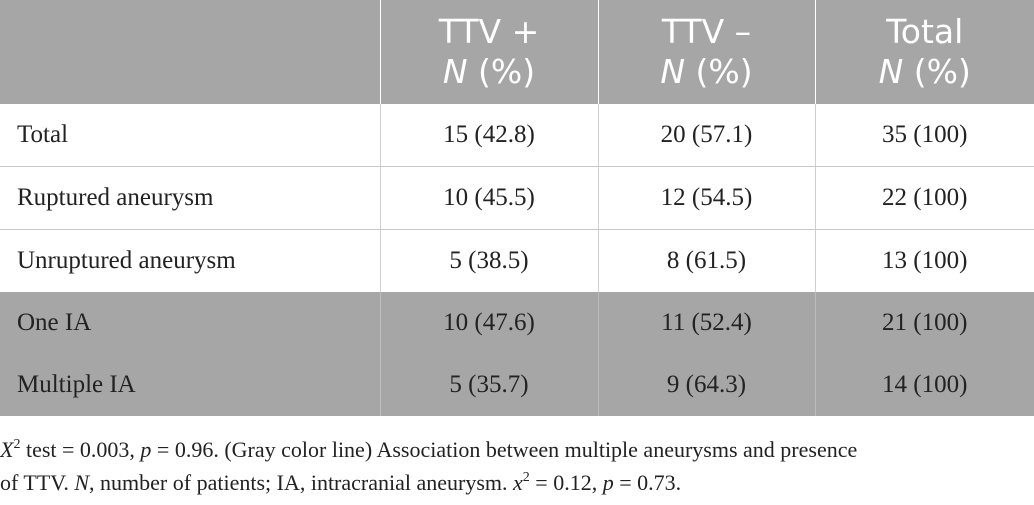 The height and width of the screenshot is (505, 1034). Describe the element at coordinates (924, 323) in the screenshot. I see `cell-total: 21 (100)` at that location.